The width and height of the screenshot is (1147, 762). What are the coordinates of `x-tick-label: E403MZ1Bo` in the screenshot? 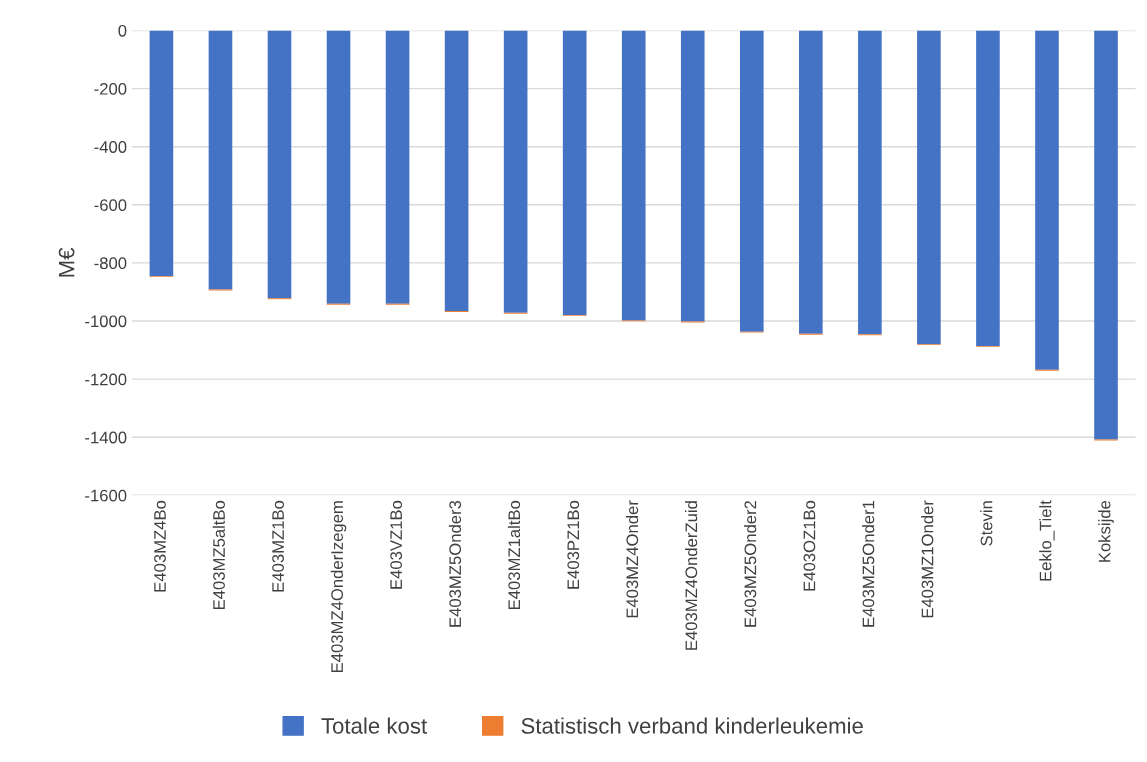 It's located at (278, 546).